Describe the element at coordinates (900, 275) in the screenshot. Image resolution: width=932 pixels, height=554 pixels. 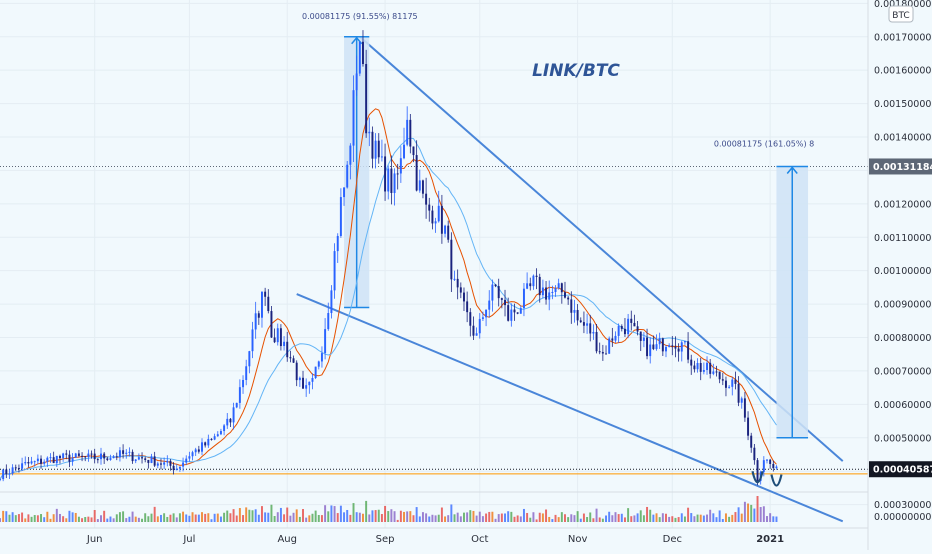
I see `price-axis-pane` at that location.